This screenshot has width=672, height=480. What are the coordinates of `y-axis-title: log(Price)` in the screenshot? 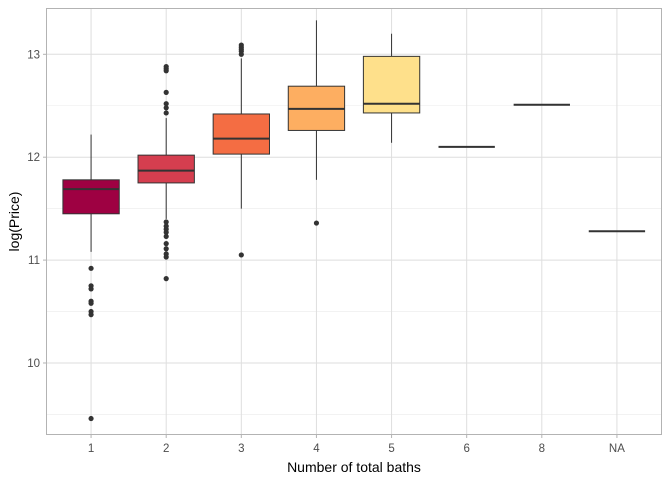 It's located at (14, 222).